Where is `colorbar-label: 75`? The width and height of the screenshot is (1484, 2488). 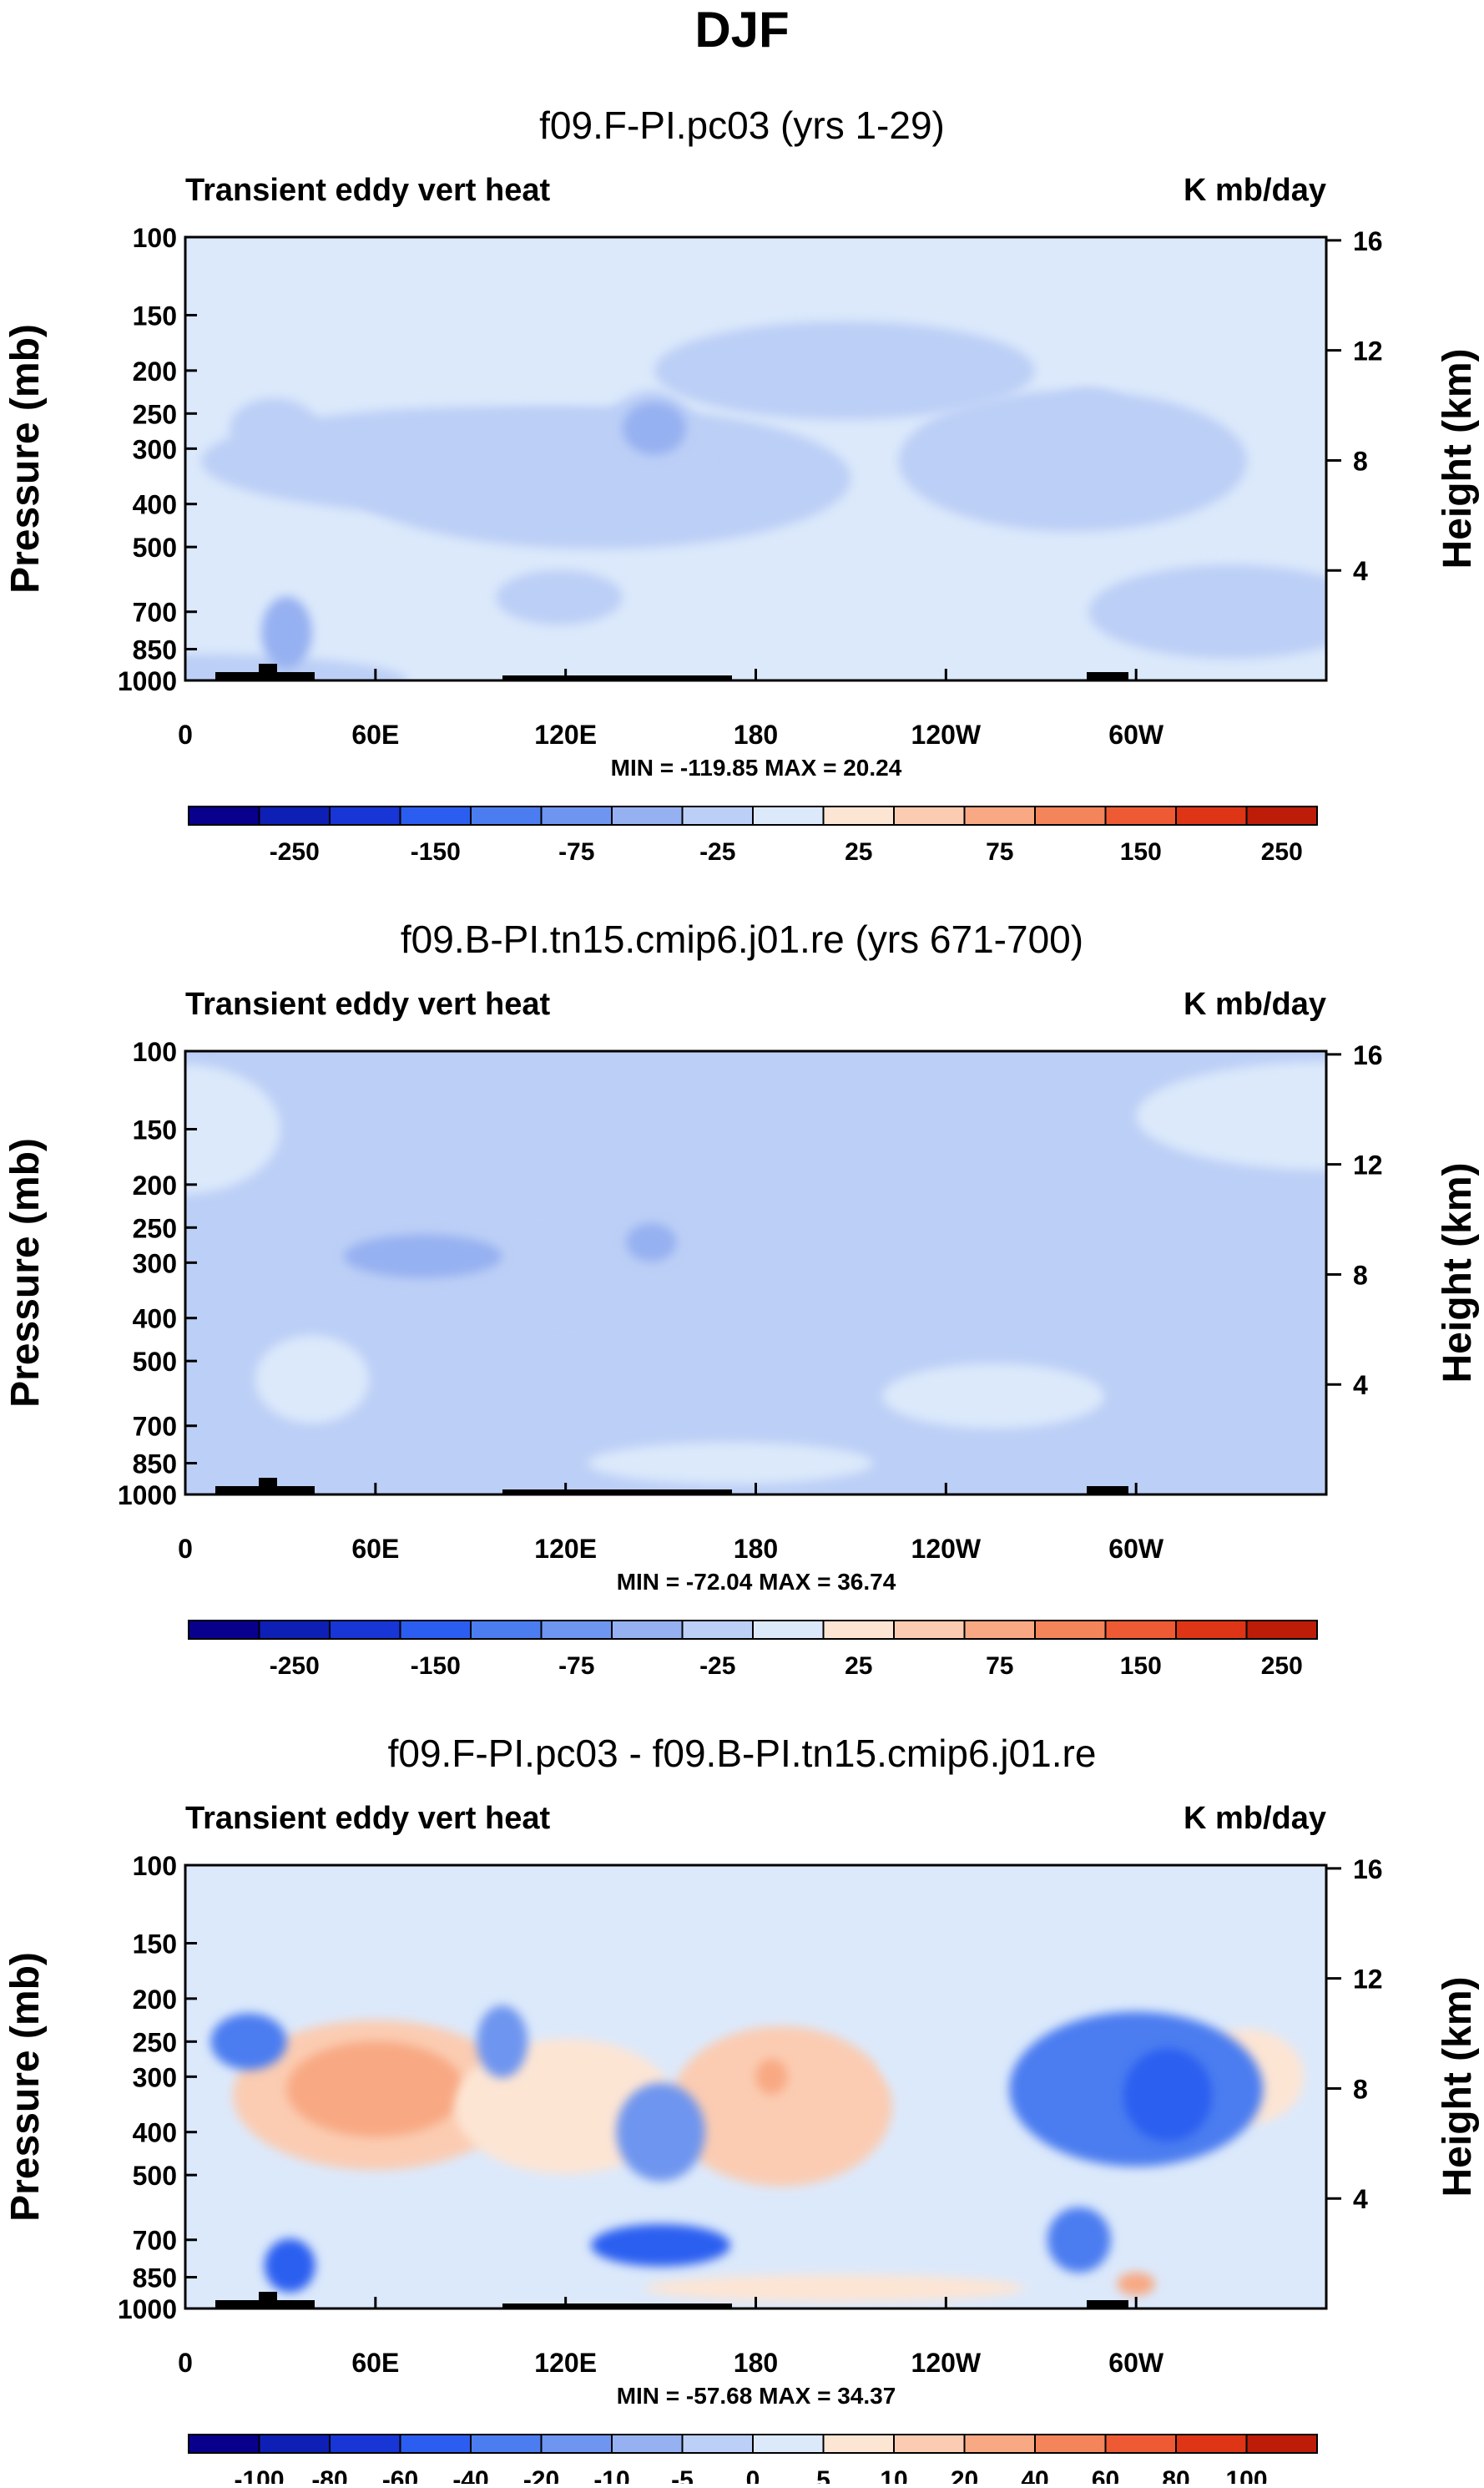
colorbar-label: 75 is located at coordinates (999, 852).